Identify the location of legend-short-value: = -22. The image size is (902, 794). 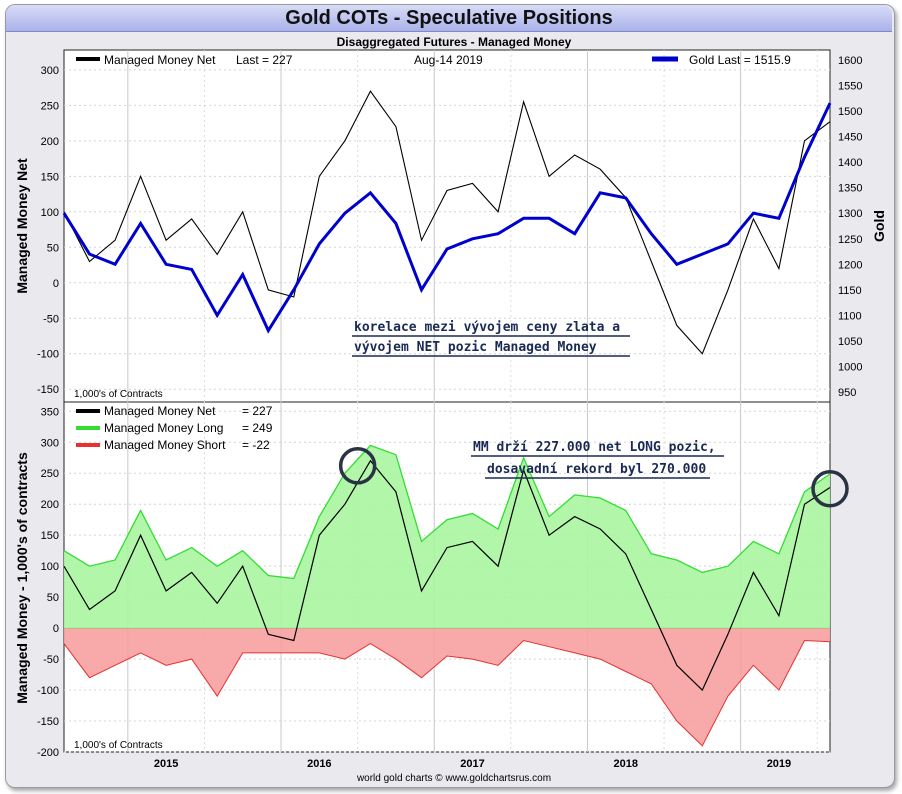
(256, 445).